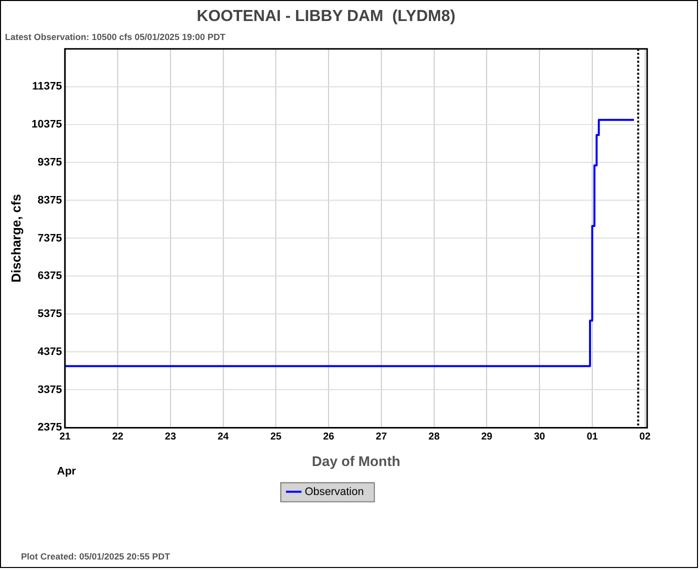 This screenshot has width=700, height=570. I want to click on y-tick-label: 5375, so click(50, 314).